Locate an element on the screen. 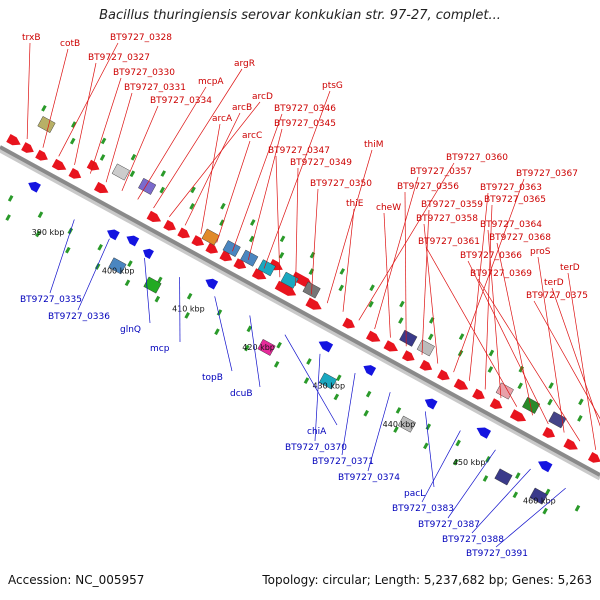 The width and height of the screenshot is (600, 600). forward-gene-label: BT9727_0367 is located at coordinates (547, 174).